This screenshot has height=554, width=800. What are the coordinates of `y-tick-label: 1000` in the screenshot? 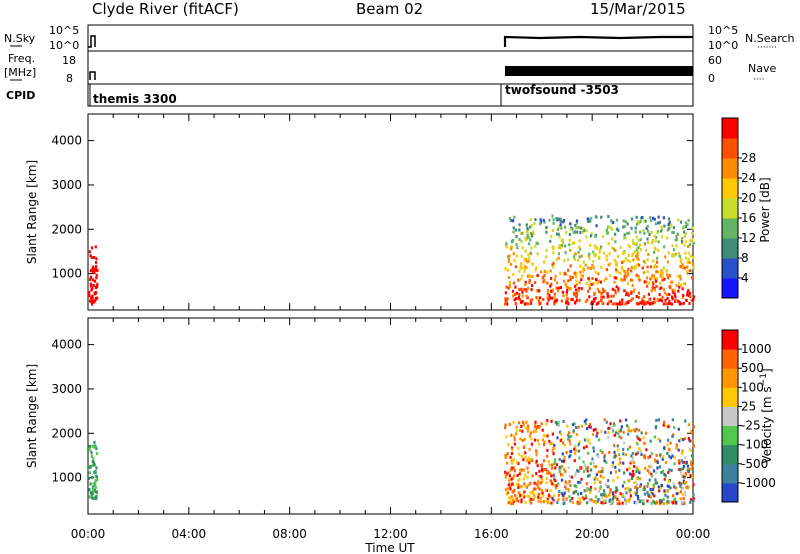 It's located at (66, 274).